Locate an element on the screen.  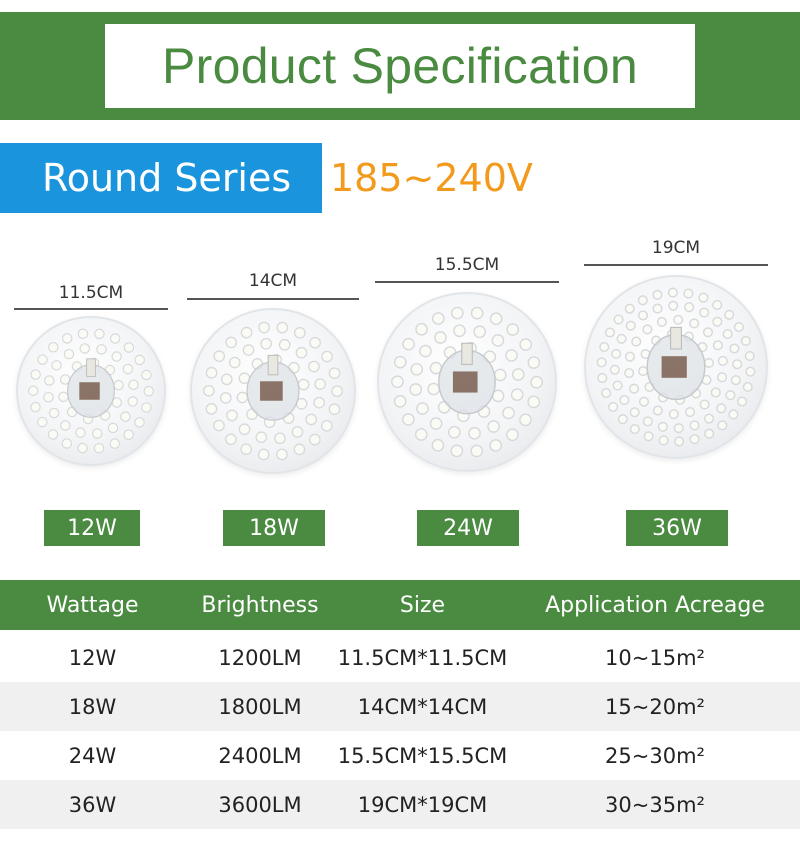
size-label: 19CM is located at coordinates (676, 248).